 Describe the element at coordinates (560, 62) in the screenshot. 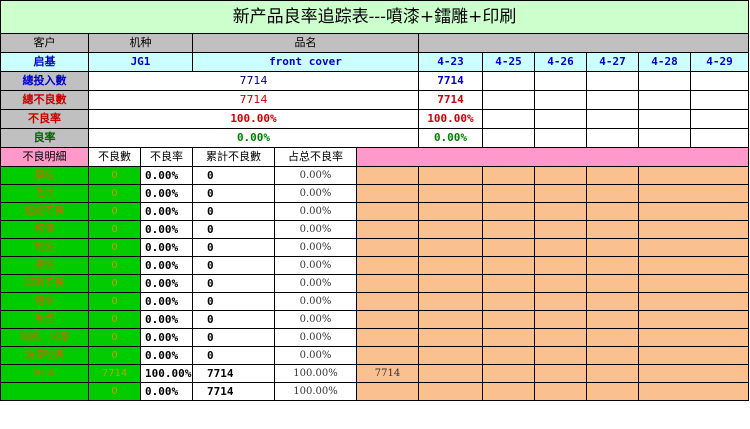

I see `date-cell: 4-26` at that location.